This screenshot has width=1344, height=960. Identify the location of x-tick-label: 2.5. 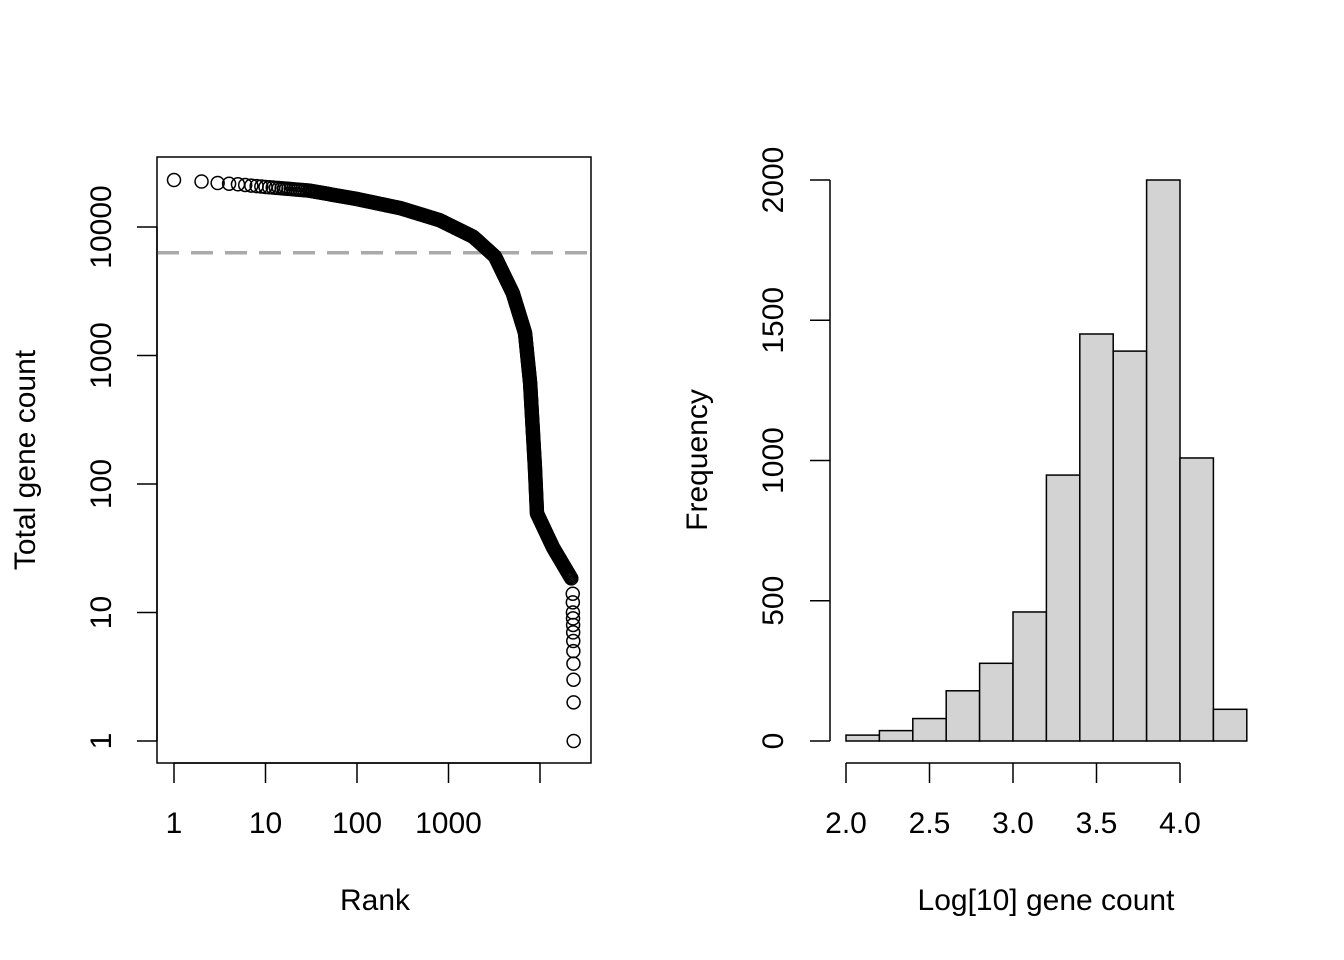
(930, 823).